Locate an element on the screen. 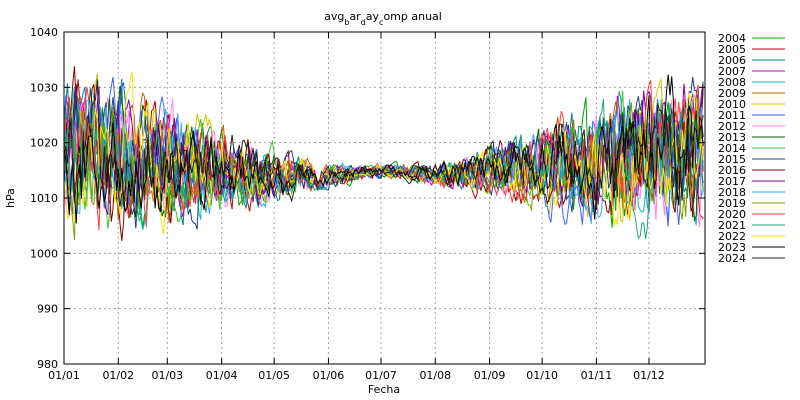 This screenshot has height=400, width=800. x-tick-label: 01/08 is located at coordinates (435, 375).